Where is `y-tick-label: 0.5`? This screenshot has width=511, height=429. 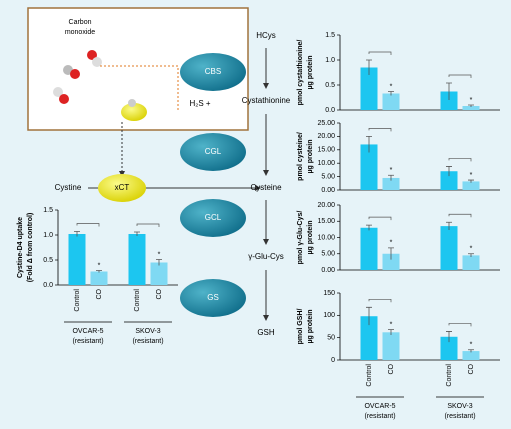 y-tick-label: 0.5 is located at coordinates (330, 85).